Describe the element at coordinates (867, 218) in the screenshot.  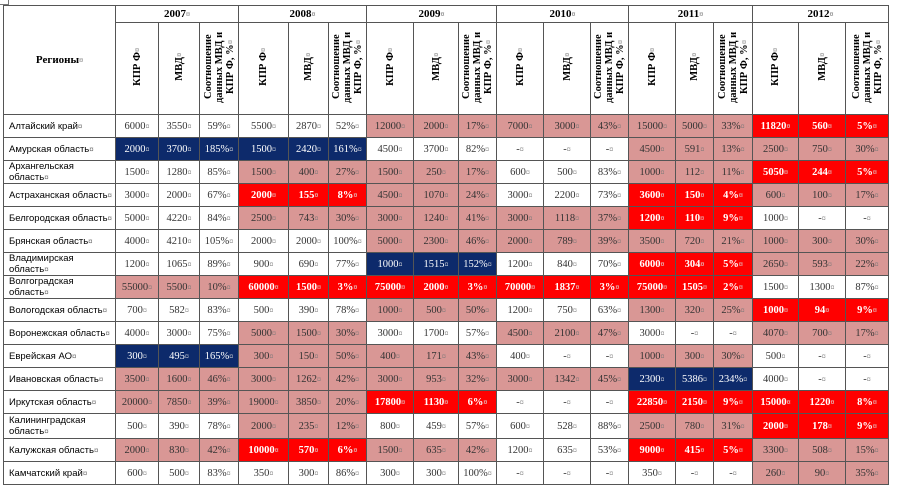
I see `cell-ratio-2012: -` at that location.